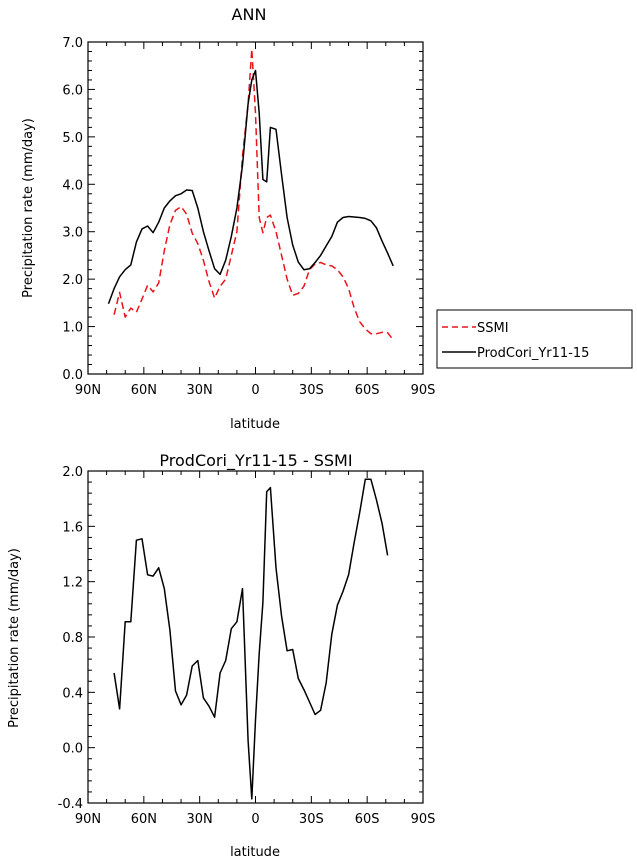  What do you see at coordinates (72, 749) in the screenshot?
I see `bottom-y-tick-label: 0.0` at bounding box center [72, 749].